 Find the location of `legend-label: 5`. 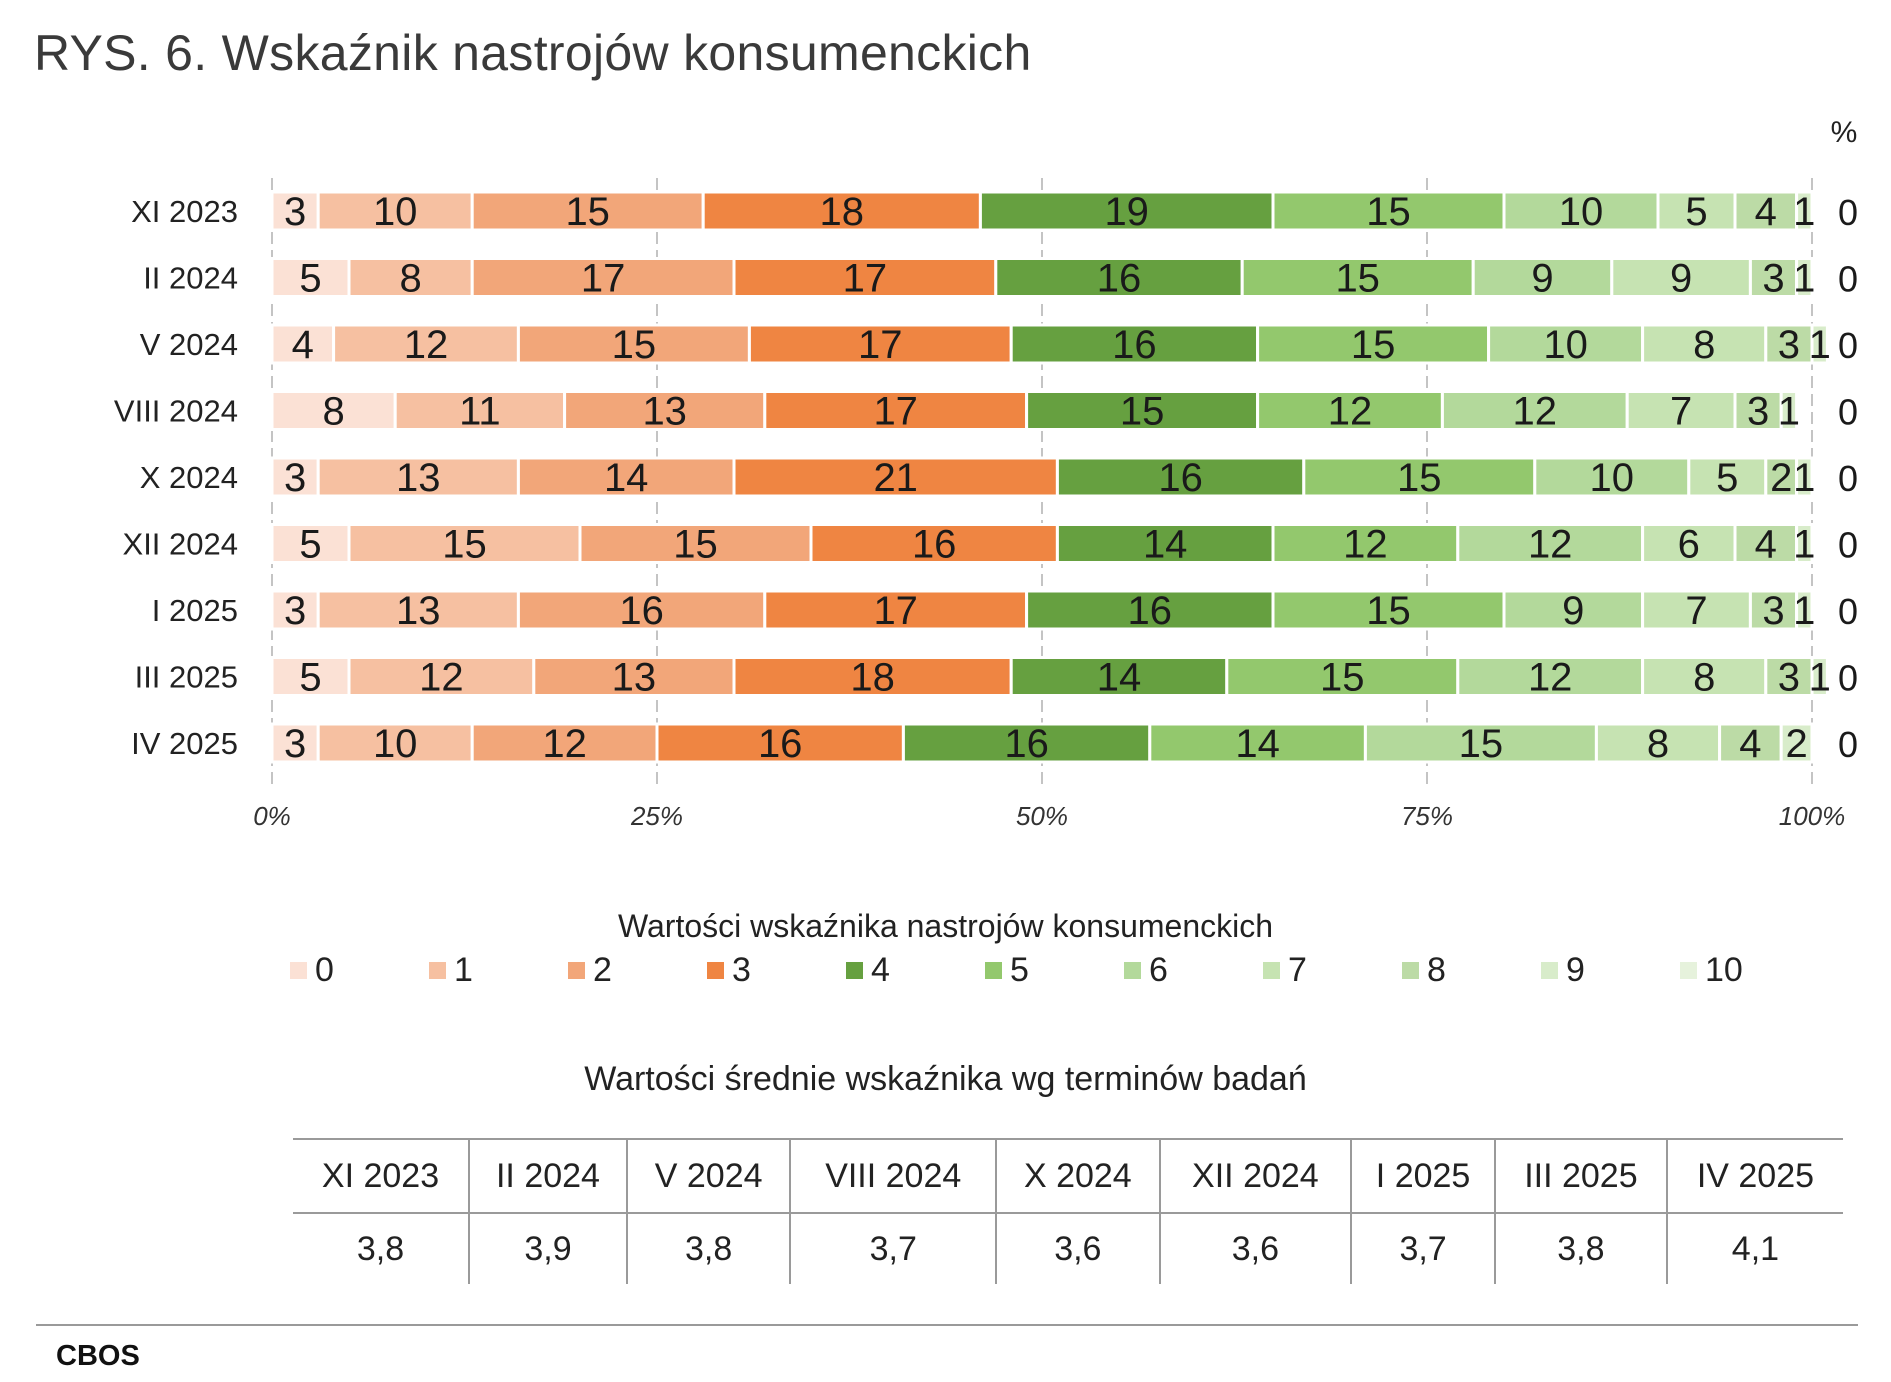

legend-label: 5 is located at coordinates (1019, 969).